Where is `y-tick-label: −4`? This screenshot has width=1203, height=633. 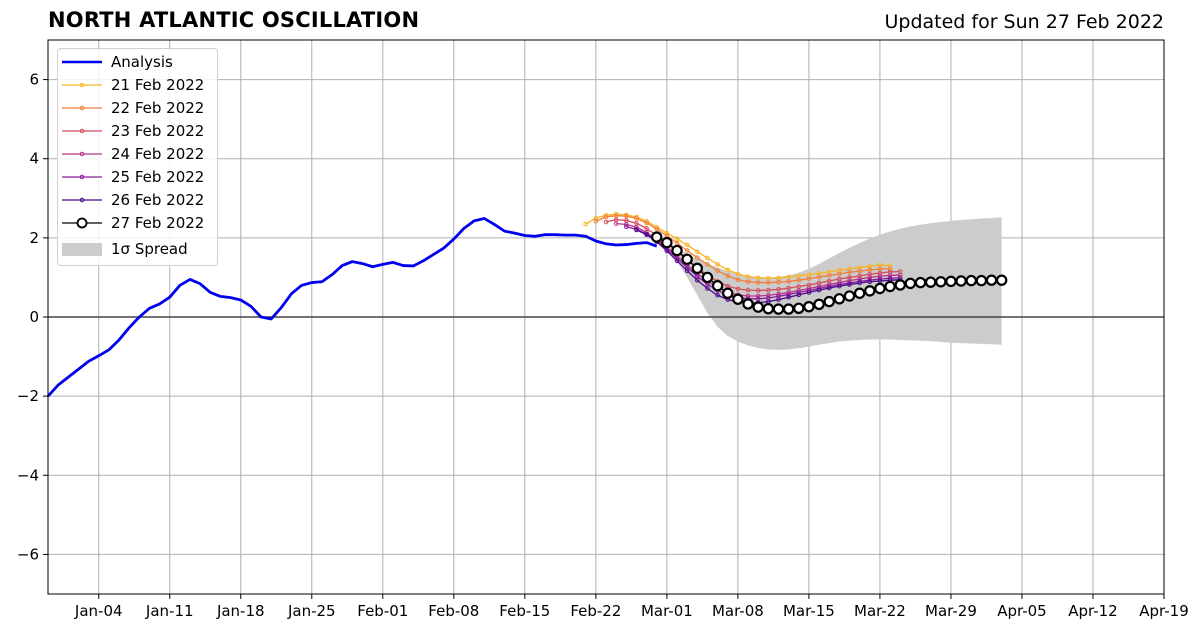 y-tick-label: −4 is located at coordinates (28, 475).